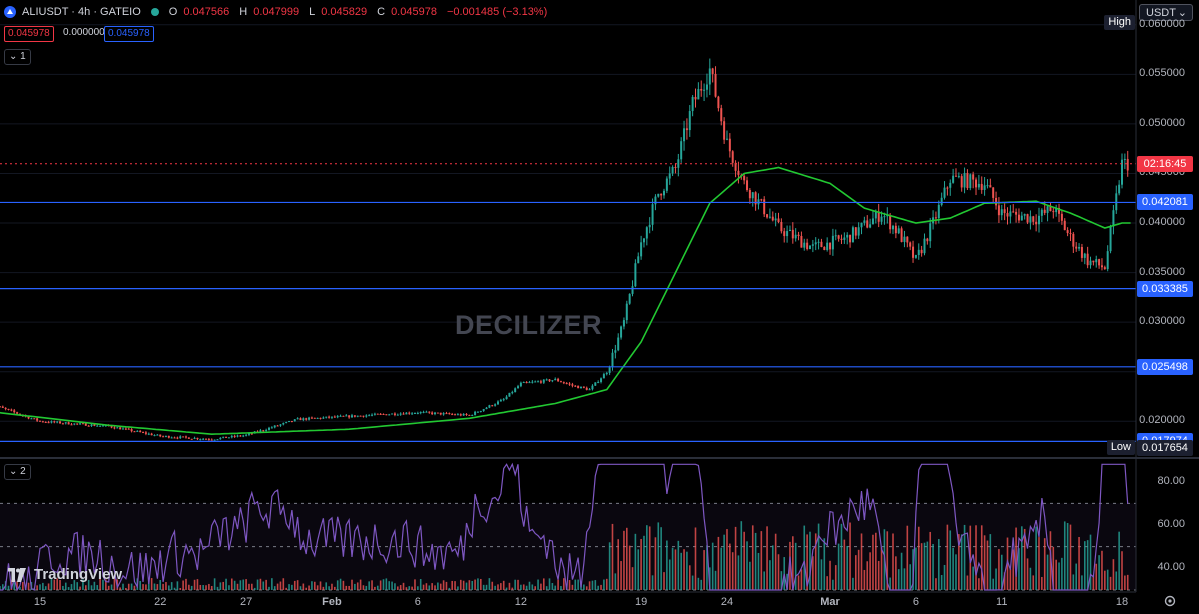  Describe the element at coordinates (1120, 447) in the screenshot. I see `low-marker: Low` at that location.